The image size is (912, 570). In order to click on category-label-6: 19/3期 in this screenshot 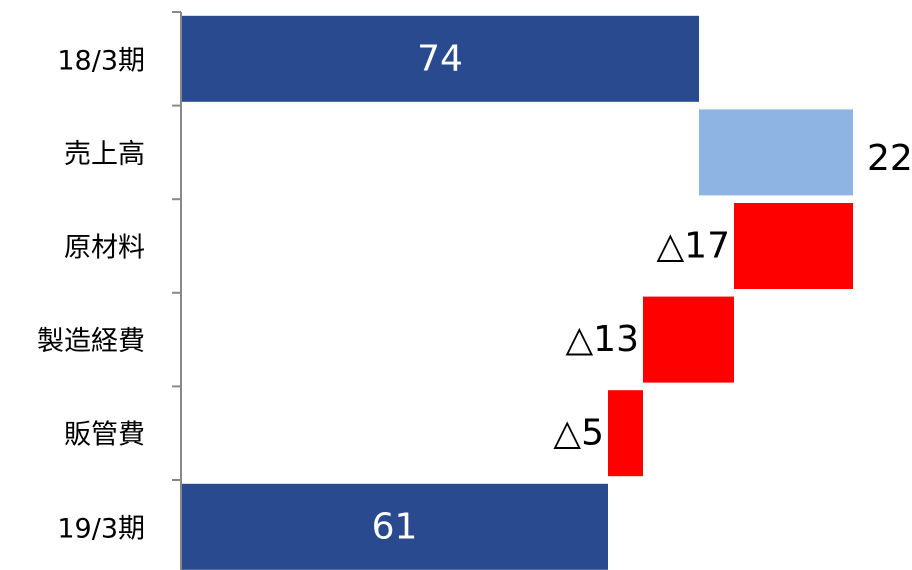, I will do `click(101, 528)`.